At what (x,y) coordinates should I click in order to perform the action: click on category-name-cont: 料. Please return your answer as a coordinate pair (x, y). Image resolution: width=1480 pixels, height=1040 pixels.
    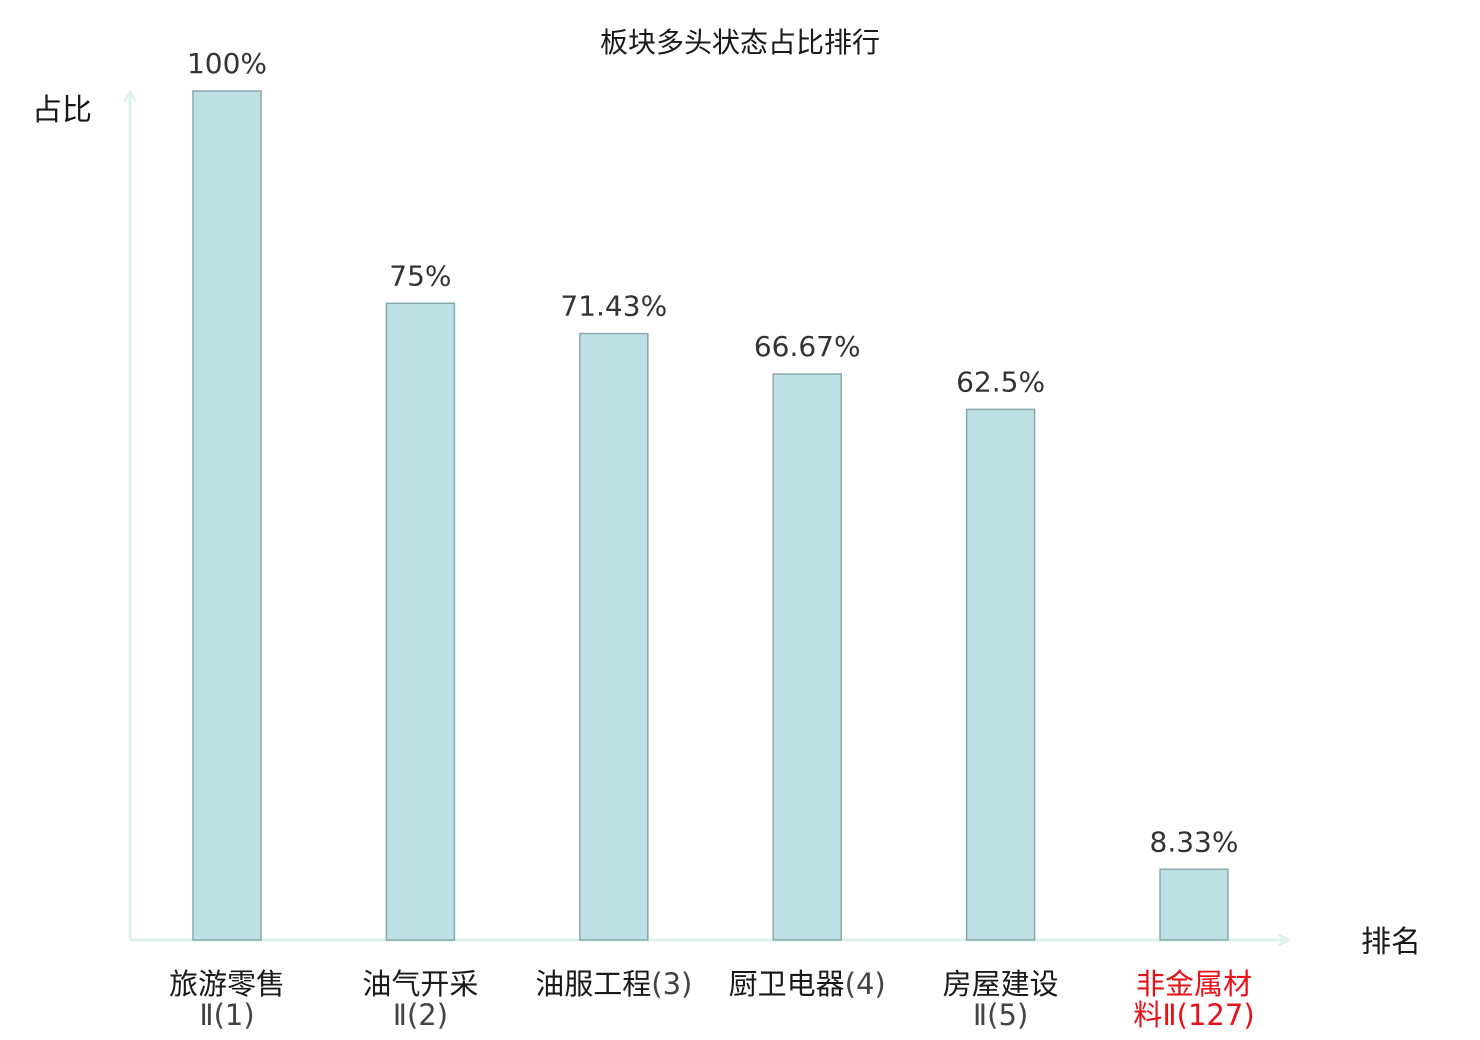
    Looking at the image, I should click on (1147, 1015).